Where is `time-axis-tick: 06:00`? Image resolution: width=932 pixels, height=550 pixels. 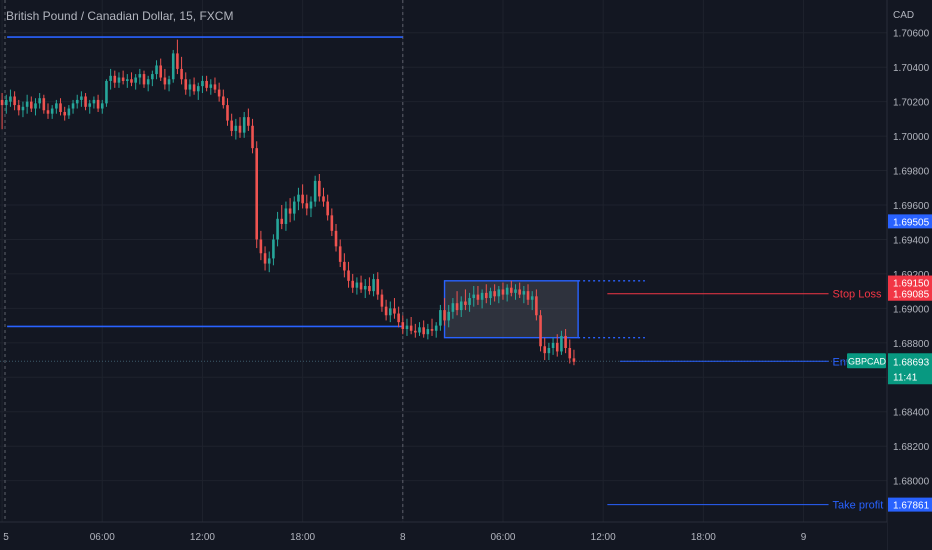
time-axis-tick: 06:00 is located at coordinates (102, 537).